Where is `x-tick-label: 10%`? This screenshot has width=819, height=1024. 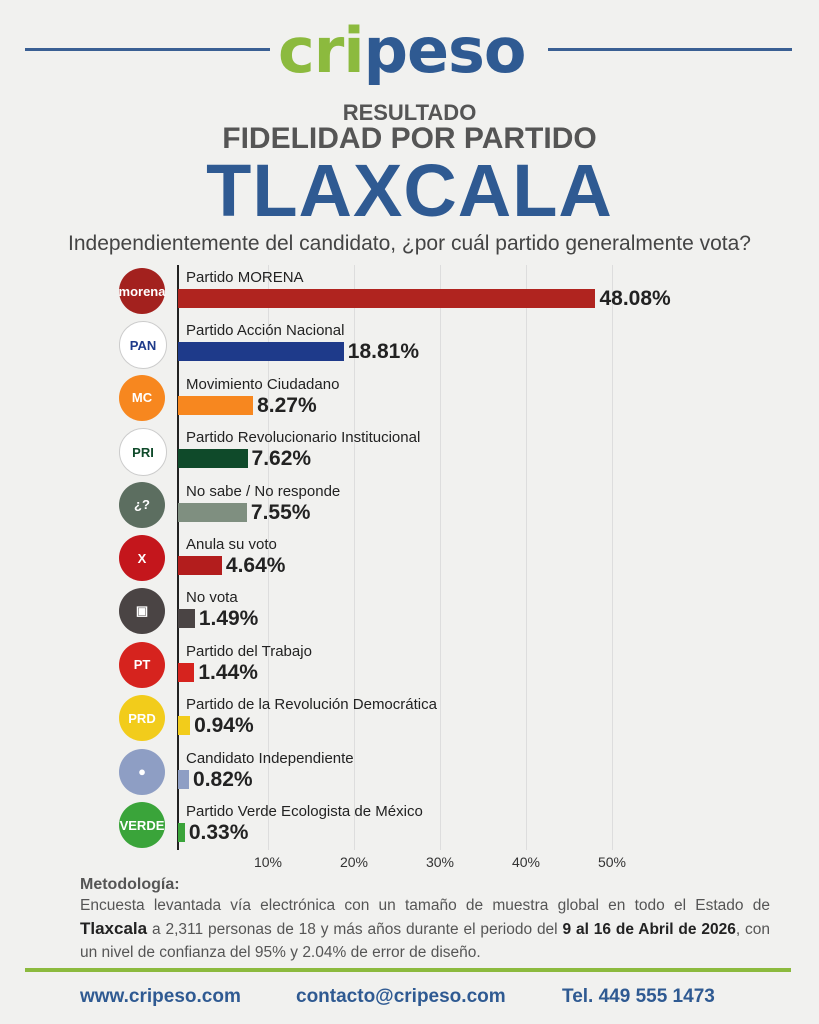 x-tick-label: 10% is located at coordinates (268, 862).